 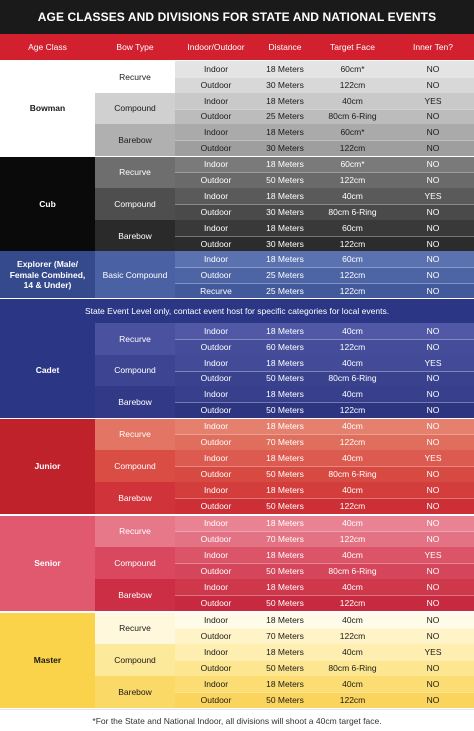 I want to click on age-class-label: Junior, so click(x=47, y=466).